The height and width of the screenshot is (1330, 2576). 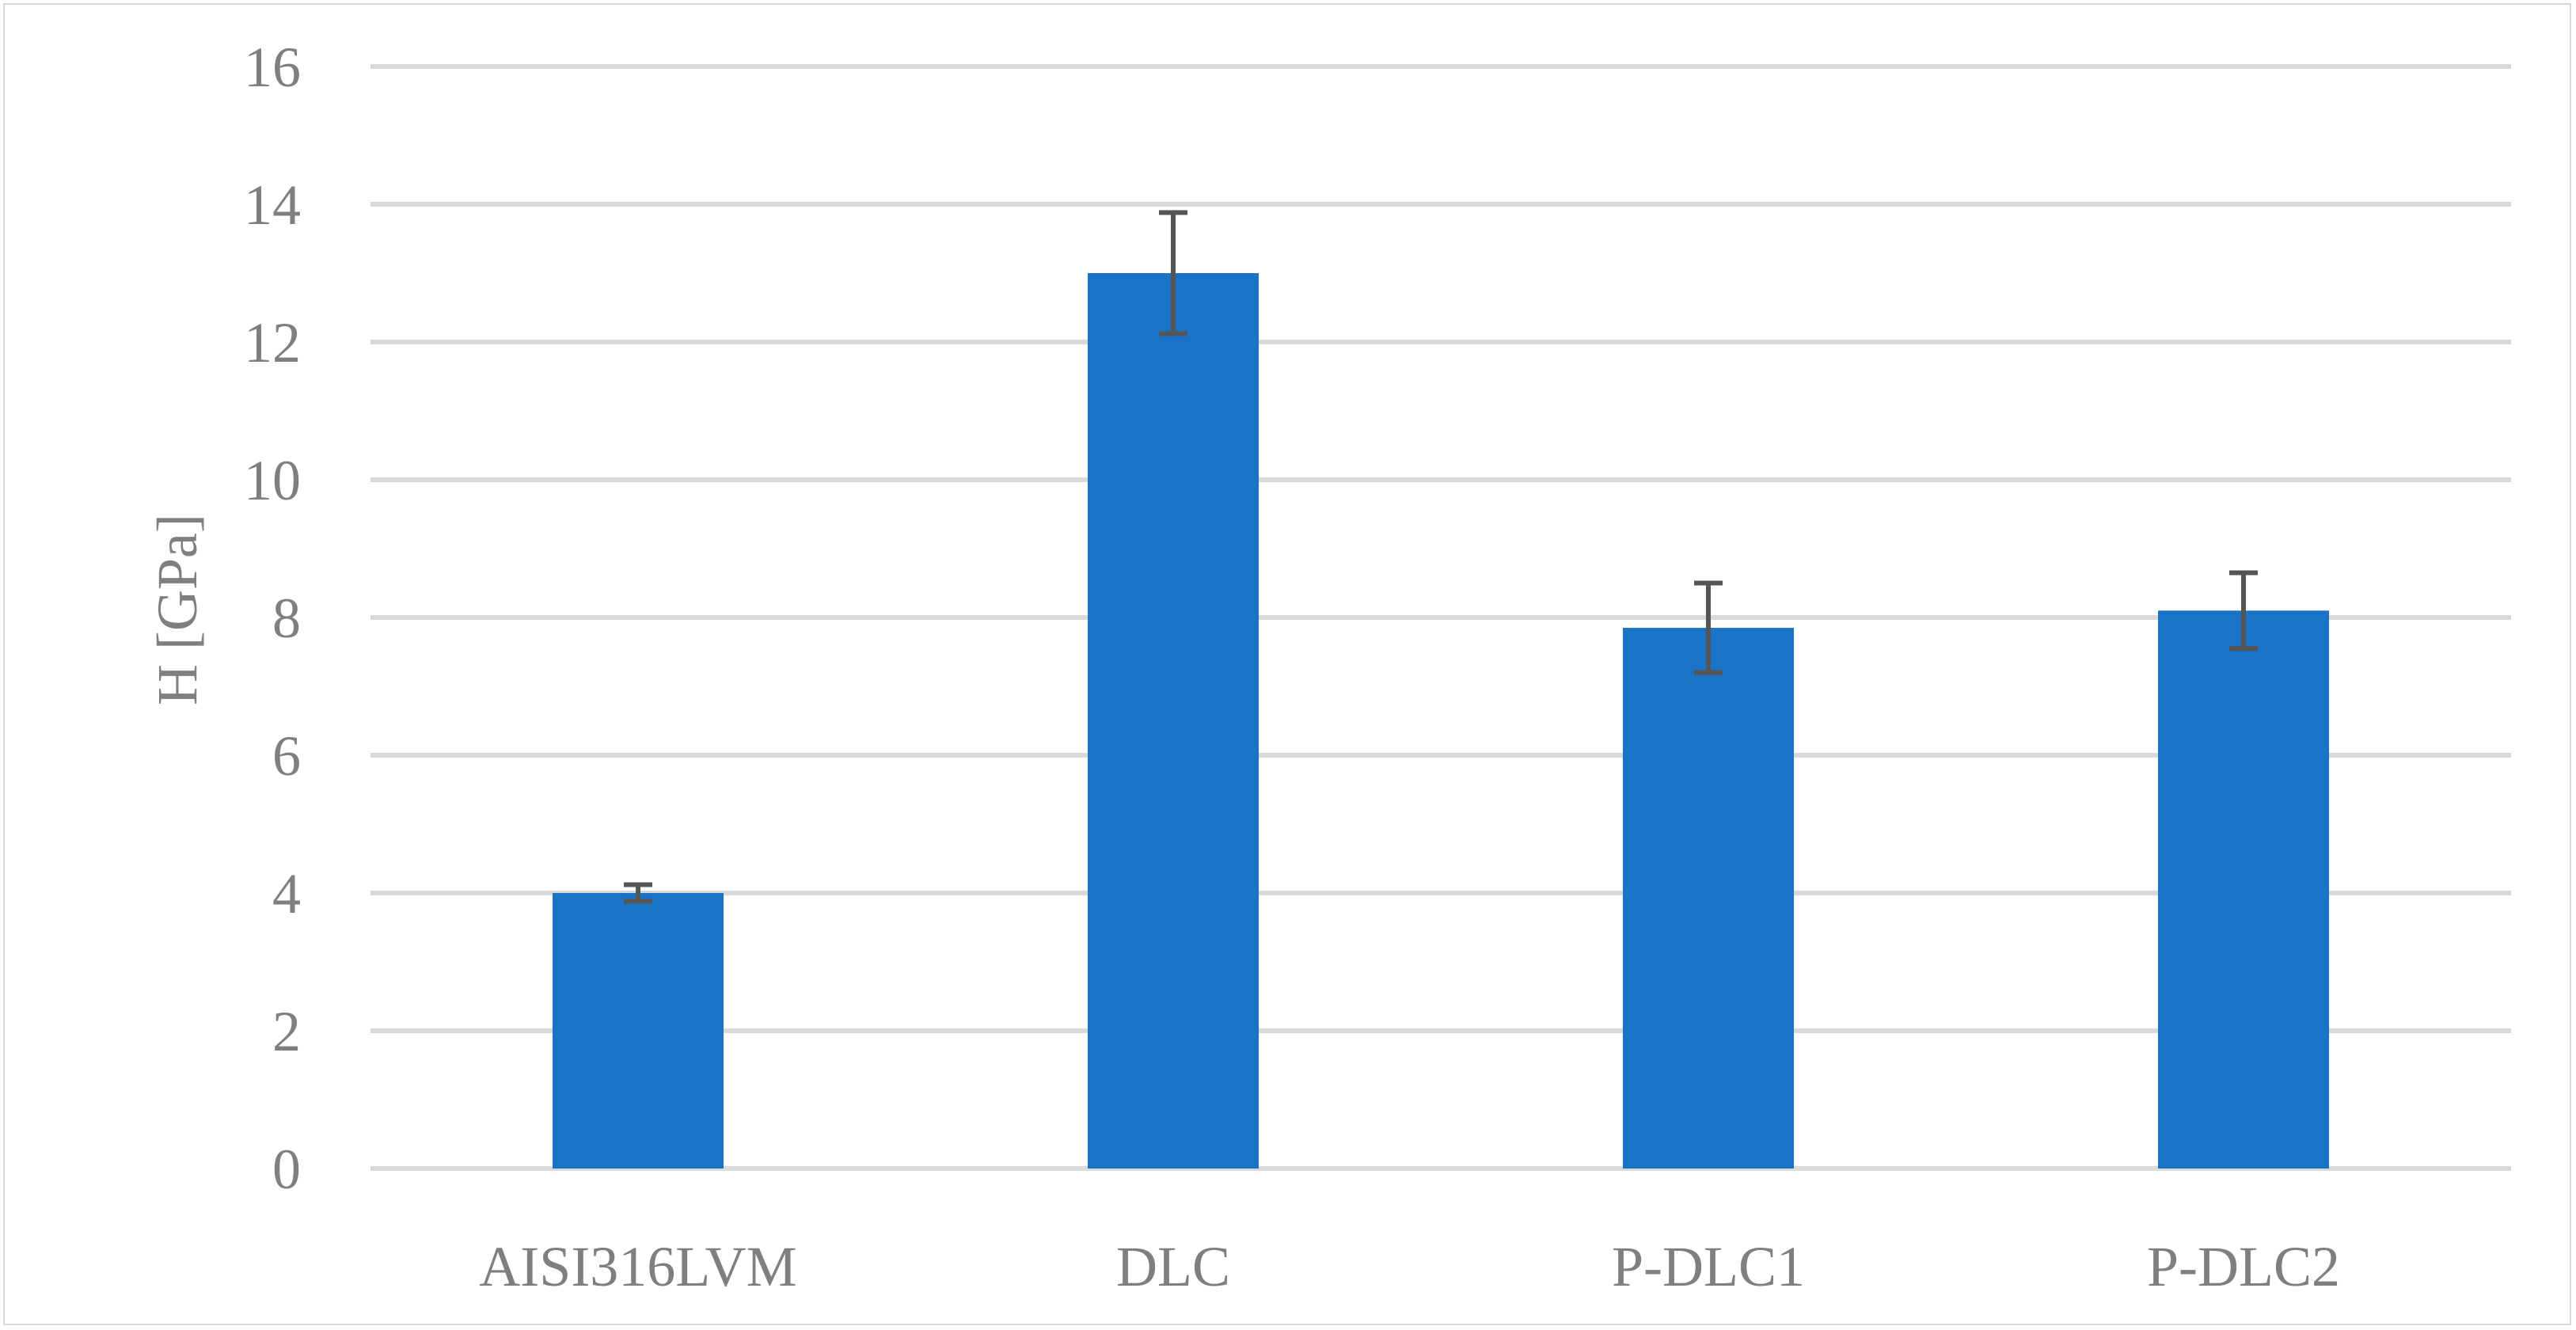 I want to click on bar-P-DLC1, so click(x=1709, y=898).